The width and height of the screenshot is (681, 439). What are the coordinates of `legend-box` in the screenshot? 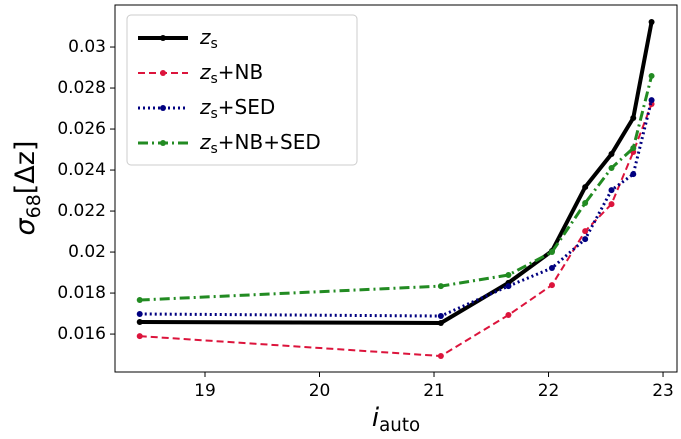 It's located at (242, 90).